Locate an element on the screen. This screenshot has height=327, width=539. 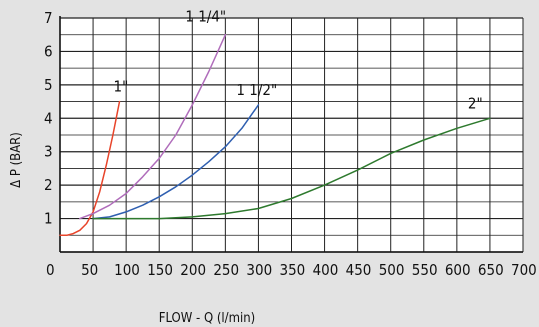
series-label: 1 1/2" is located at coordinates (256, 90).